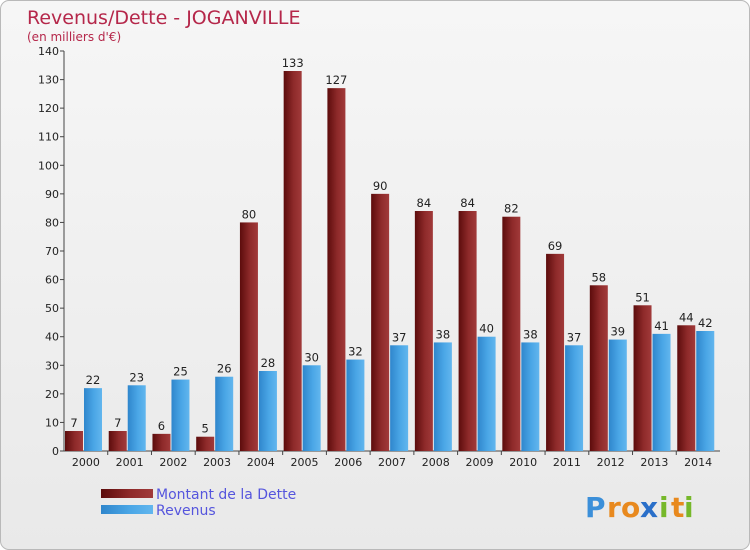  What do you see at coordinates (611, 462) in the screenshot?
I see `x-tick-label: 2012` at bounding box center [611, 462].